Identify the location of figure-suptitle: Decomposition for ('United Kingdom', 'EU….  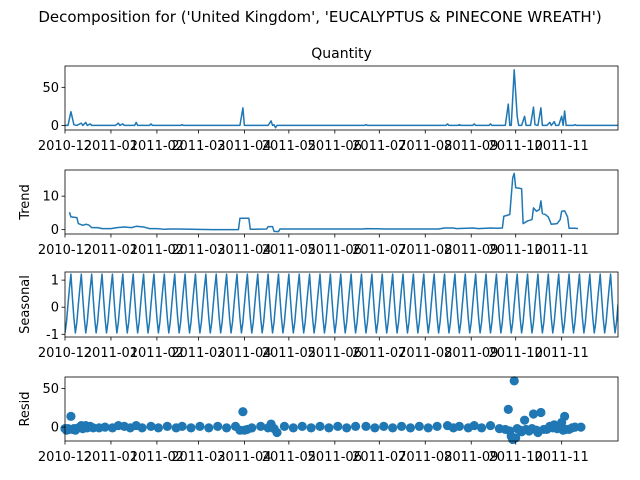
(319, 17).